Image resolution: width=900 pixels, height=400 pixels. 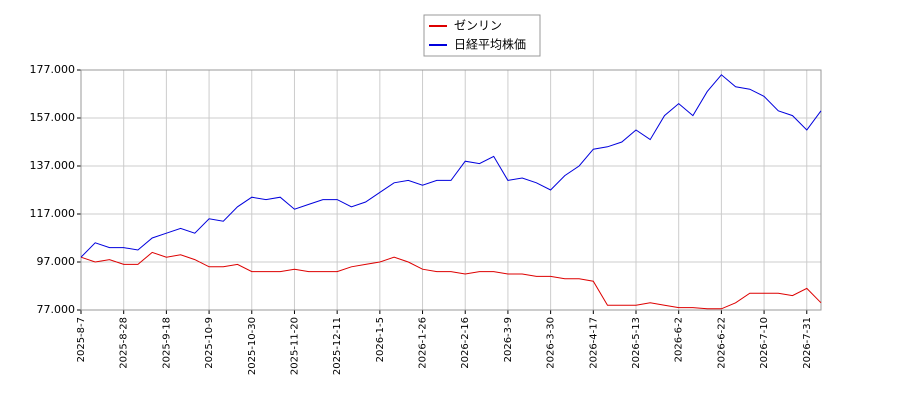 What do you see at coordinates (478, 26) in the screenshot?
I see `legend-label: ゼンリン` at bounding box center [478, 26].